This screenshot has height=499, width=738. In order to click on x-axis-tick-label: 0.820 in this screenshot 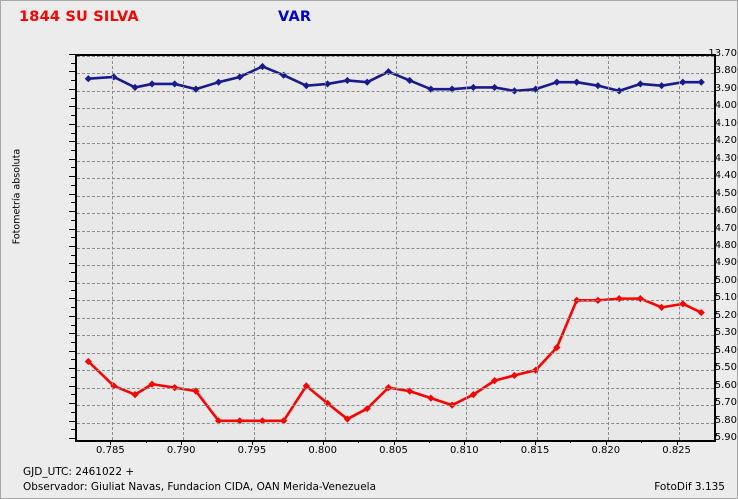, I will do `click(606, 450)`.